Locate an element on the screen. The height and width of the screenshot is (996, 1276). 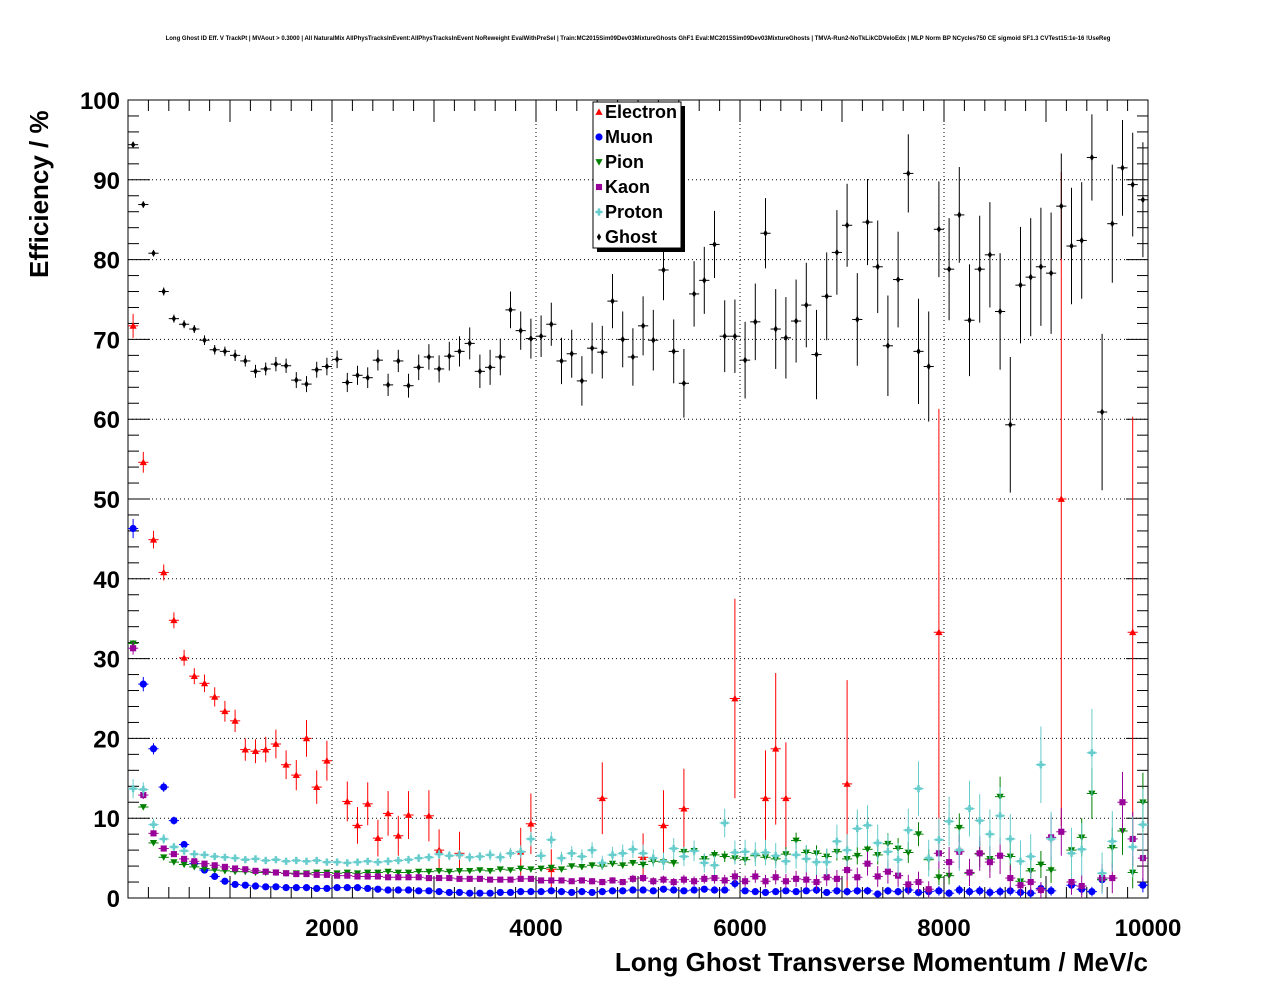
legend-item-ghost: Ghost is located at coordinates (626, 237).